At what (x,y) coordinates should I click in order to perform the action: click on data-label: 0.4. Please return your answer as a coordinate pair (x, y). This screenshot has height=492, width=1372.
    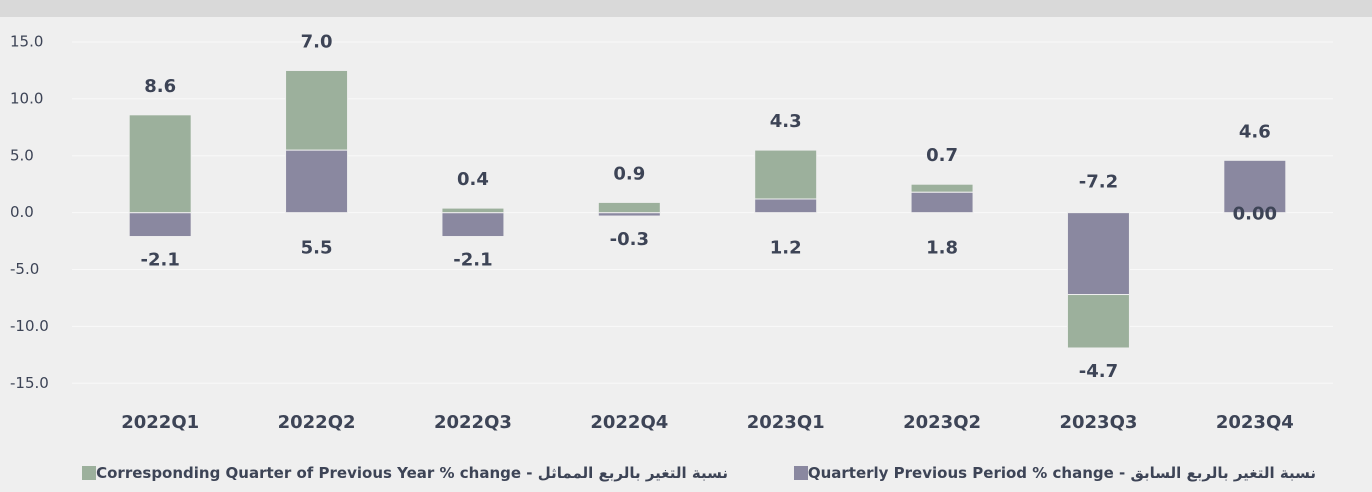
    Looking at the image, I should click on (473, 179).